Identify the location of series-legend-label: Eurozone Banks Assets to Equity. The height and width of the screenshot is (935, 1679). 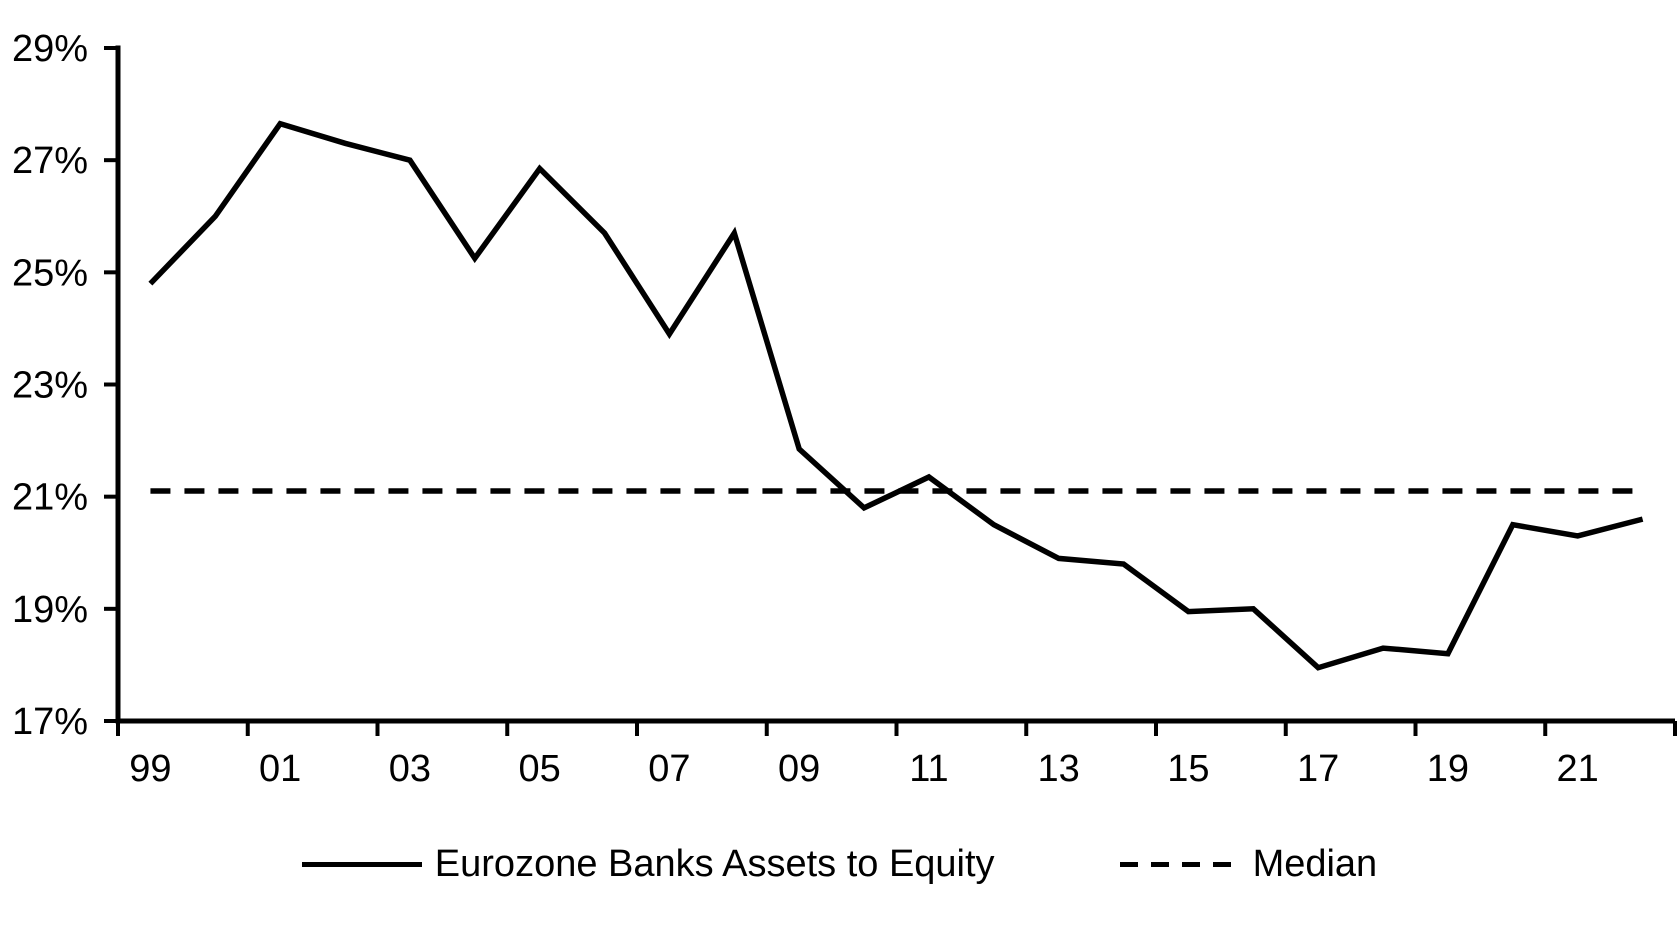
(714, 864).